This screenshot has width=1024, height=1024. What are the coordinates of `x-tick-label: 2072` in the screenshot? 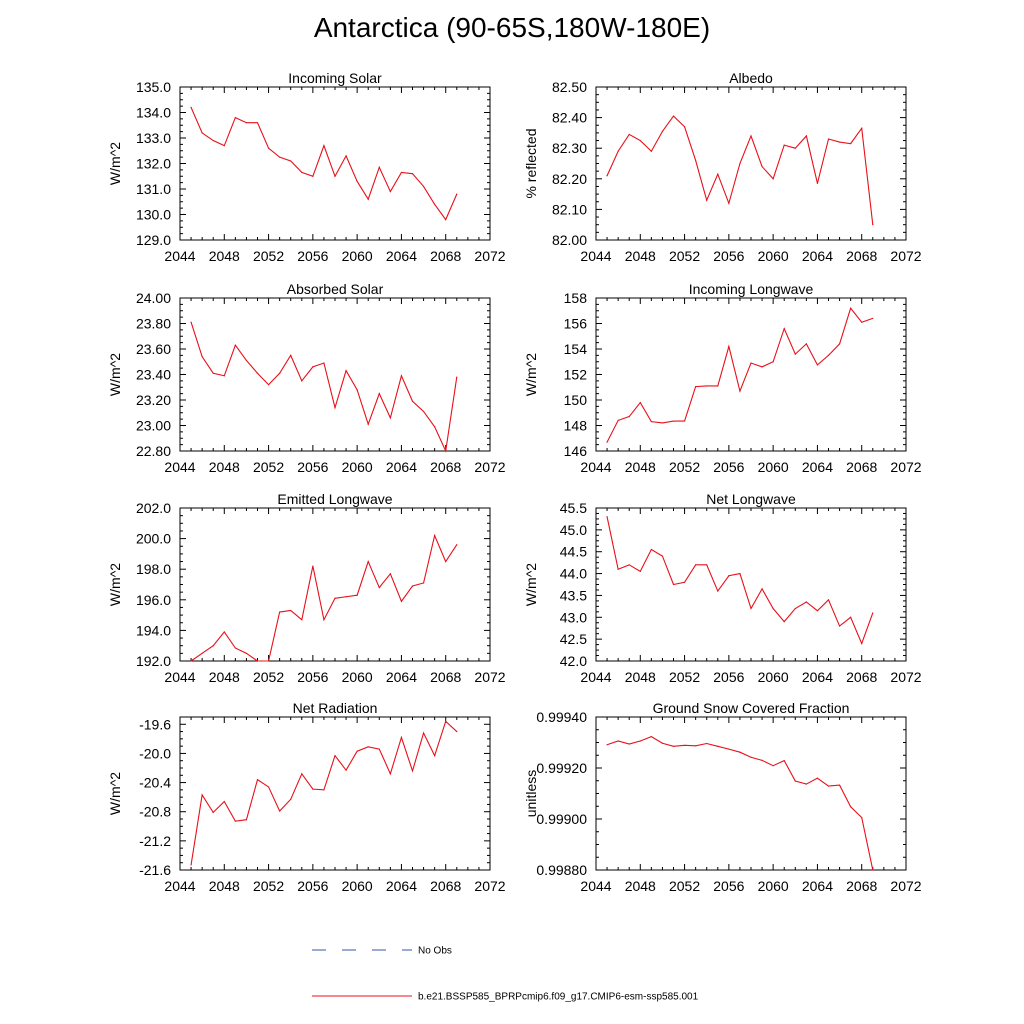 It's located at (489, 467).